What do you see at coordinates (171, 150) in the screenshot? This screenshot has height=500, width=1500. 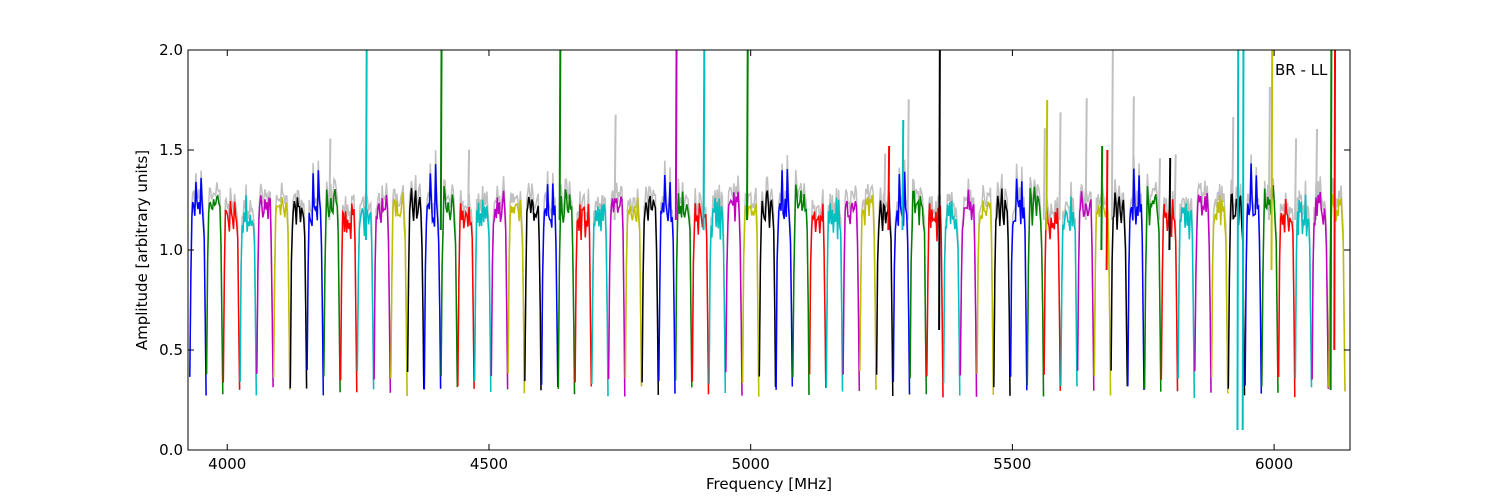 I see `y-tick-label: 1.5` at bounding box center [171, 150].